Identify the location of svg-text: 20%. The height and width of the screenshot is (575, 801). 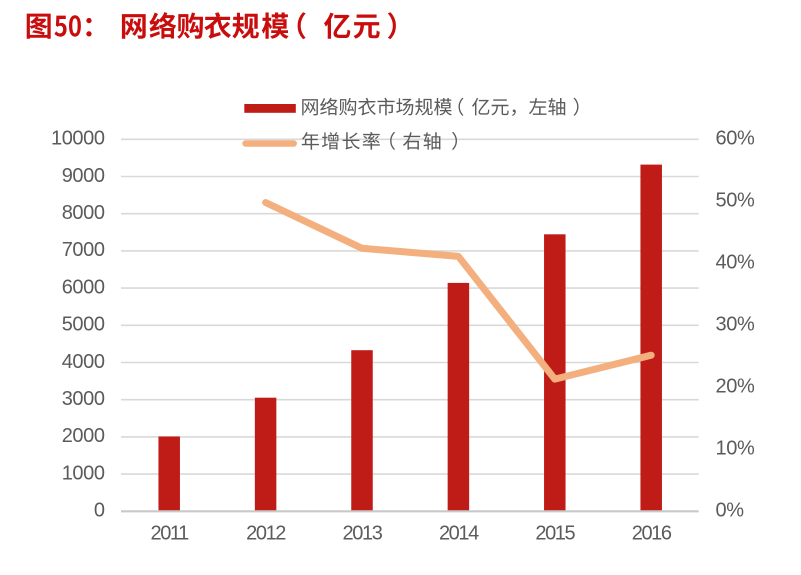
(735, 387).